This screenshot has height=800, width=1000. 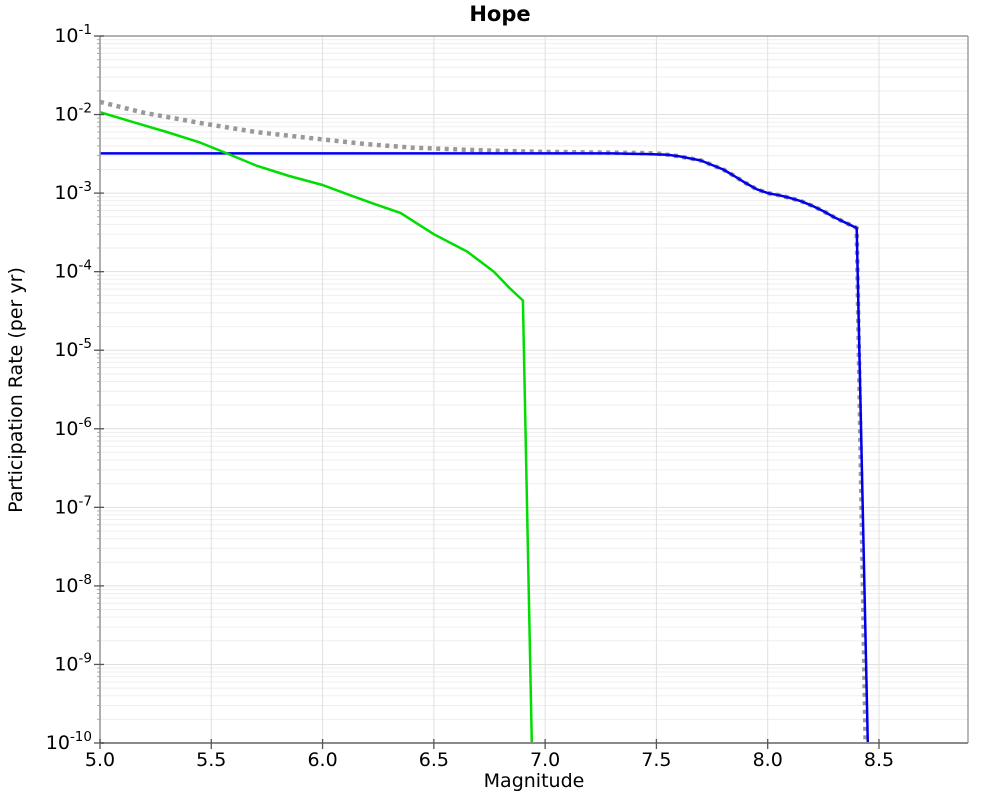 What do you see at coordinates (211, 760) in the screenshot?
I see `x-tick-label: 5.5` at bounding box center [211, 760].